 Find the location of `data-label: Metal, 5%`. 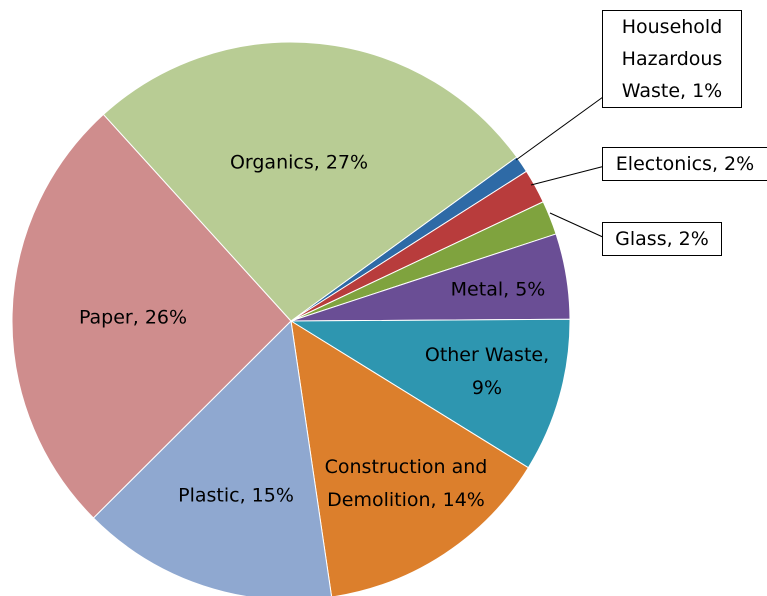

data-label: Metal, 5% is located at coordinates (498, 289).